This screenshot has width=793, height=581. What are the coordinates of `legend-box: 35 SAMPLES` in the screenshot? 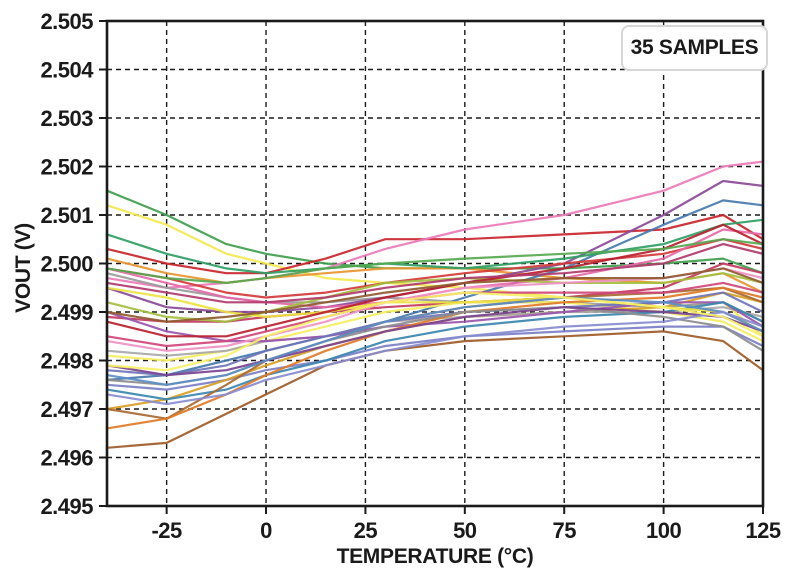 It's located at (694, 48).